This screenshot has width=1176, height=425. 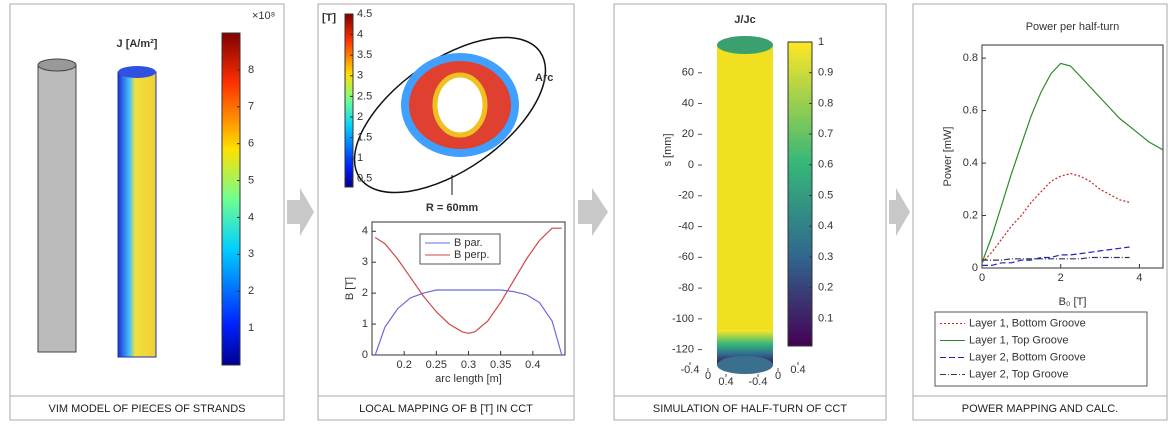 I want to click on coil, so click(x=450, y=115).